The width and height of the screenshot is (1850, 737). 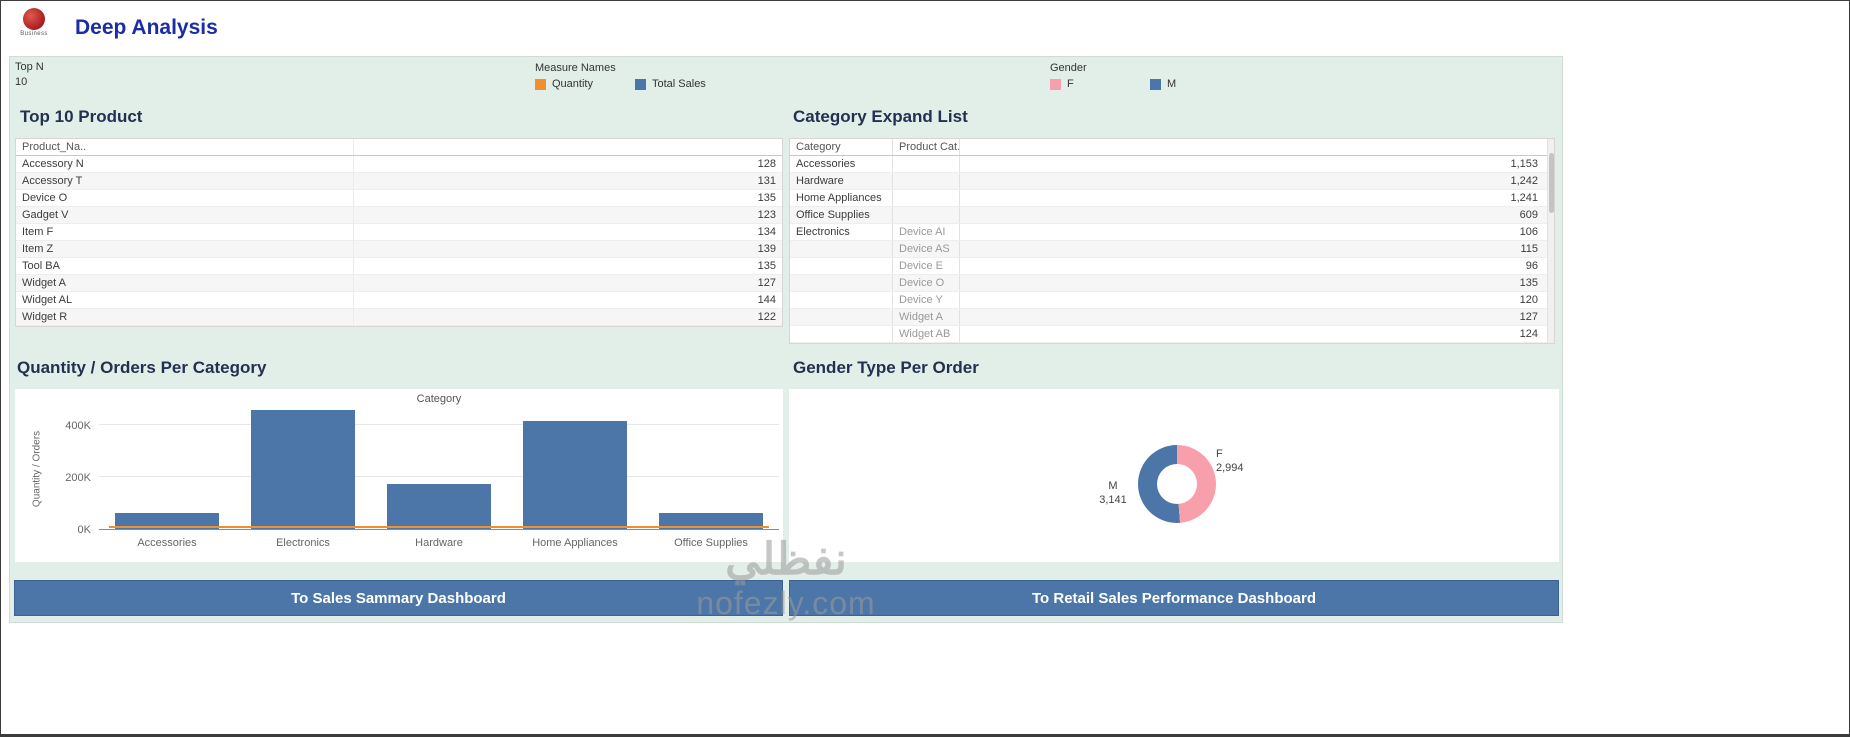 I want to click on bar-accessories, so click(x=167, y=521).